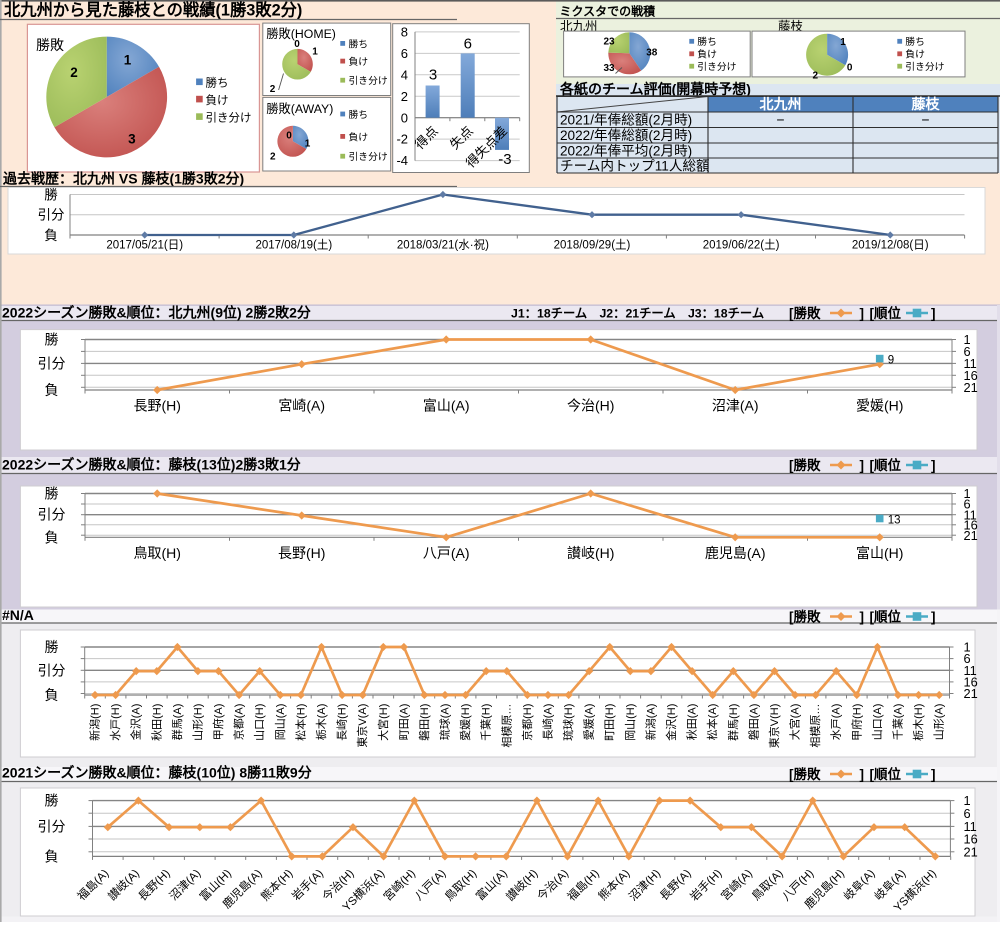 This screenshot has width=1000, height=927. I want to click on svg-text: -2, so click(402, 139).